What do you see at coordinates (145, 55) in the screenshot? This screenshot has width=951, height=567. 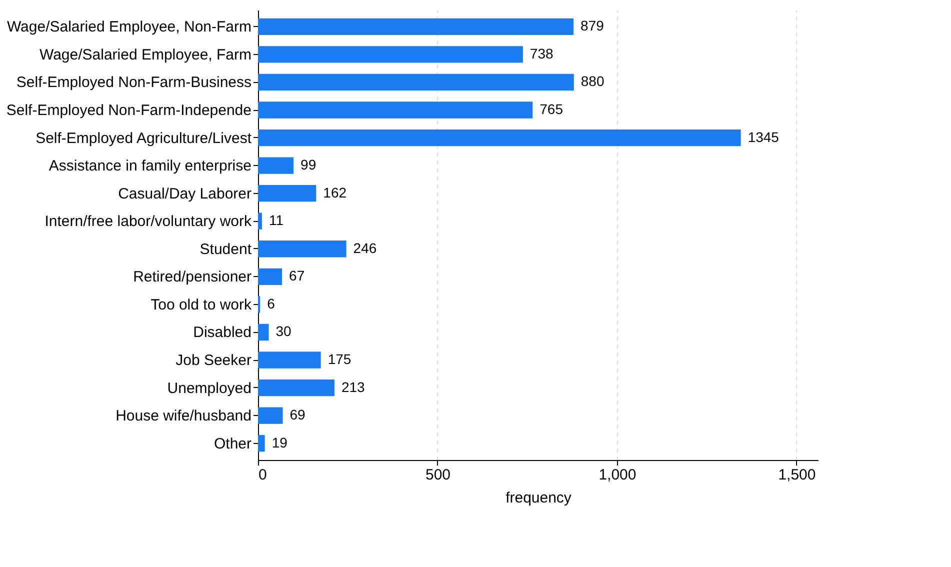 I see `y-tick-label: Wage/Salaried Employee, Farm` at bounding box center [145, 55].